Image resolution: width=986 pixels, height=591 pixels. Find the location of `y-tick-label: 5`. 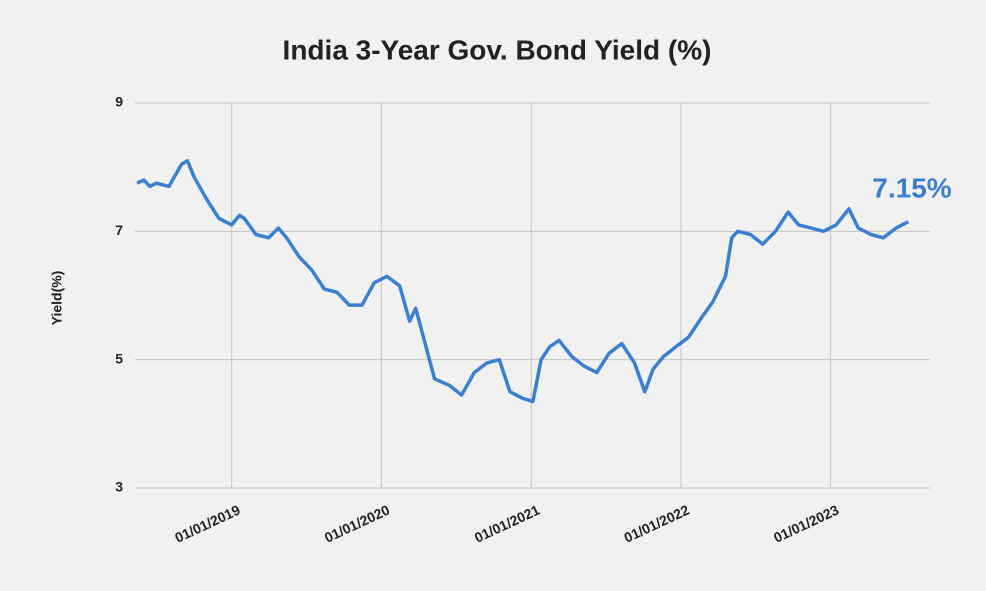

y-tick-label: 5 is located at coordinates (119, 358).